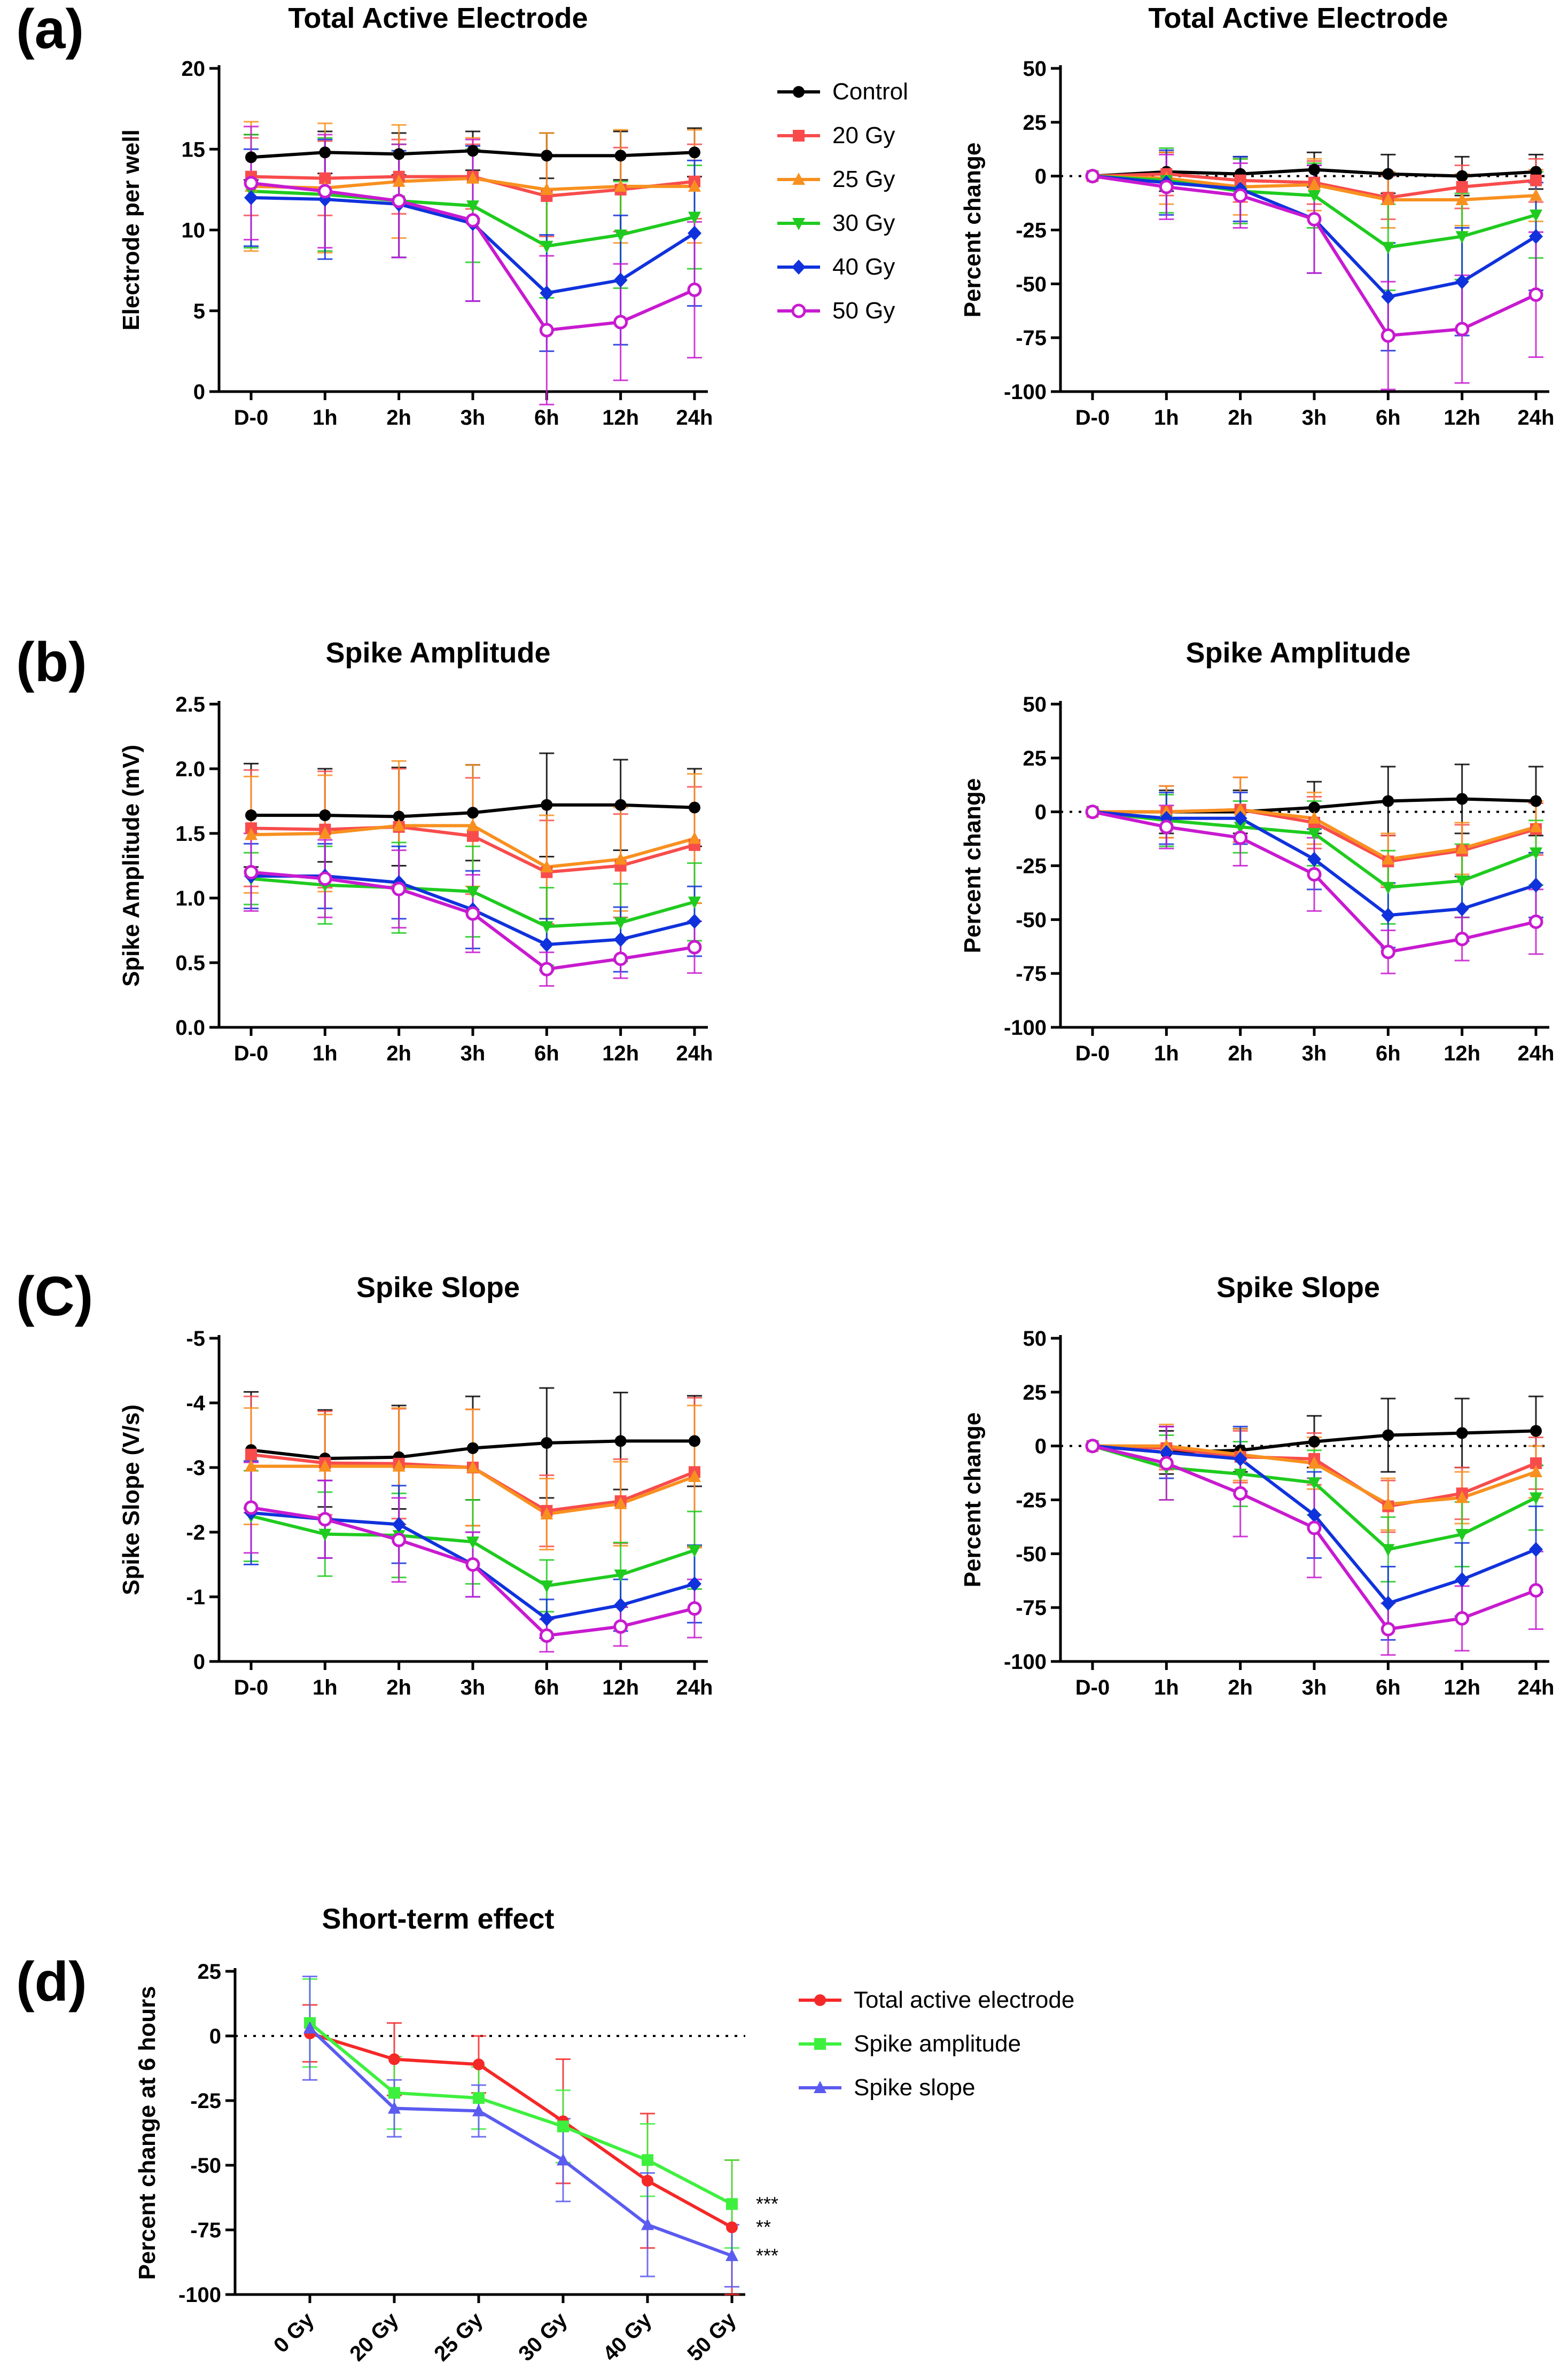 Image resolution: width=1568 pixels, height=2380 pixels. What do you see at coordinates (1351, 831) in the screenshot?
I see `series-25-gy-b2` at bounding box center [1351, 831].